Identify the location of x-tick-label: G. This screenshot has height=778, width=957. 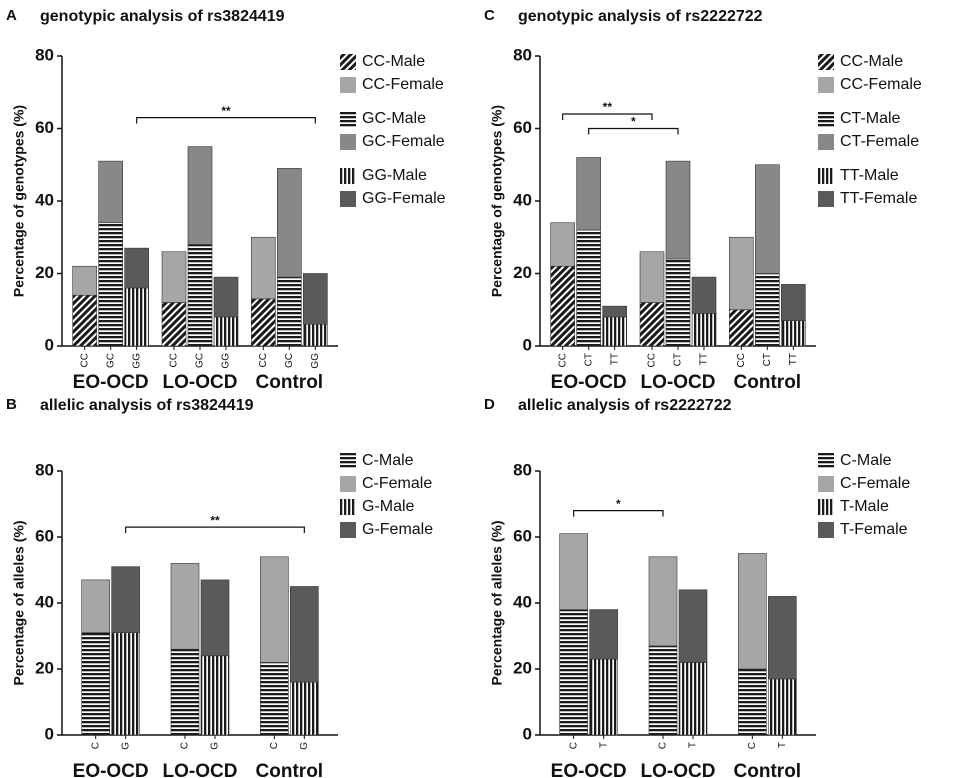
(125, 746).